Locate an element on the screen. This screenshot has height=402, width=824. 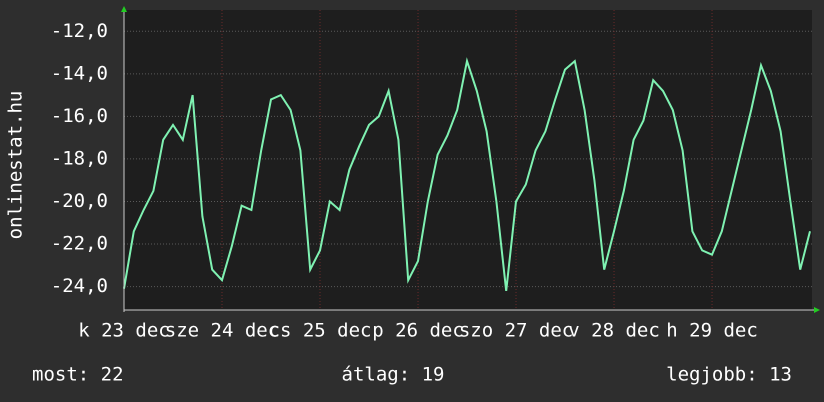
x-tick-label: cs 25 dec is located at coordinates (320, 331).